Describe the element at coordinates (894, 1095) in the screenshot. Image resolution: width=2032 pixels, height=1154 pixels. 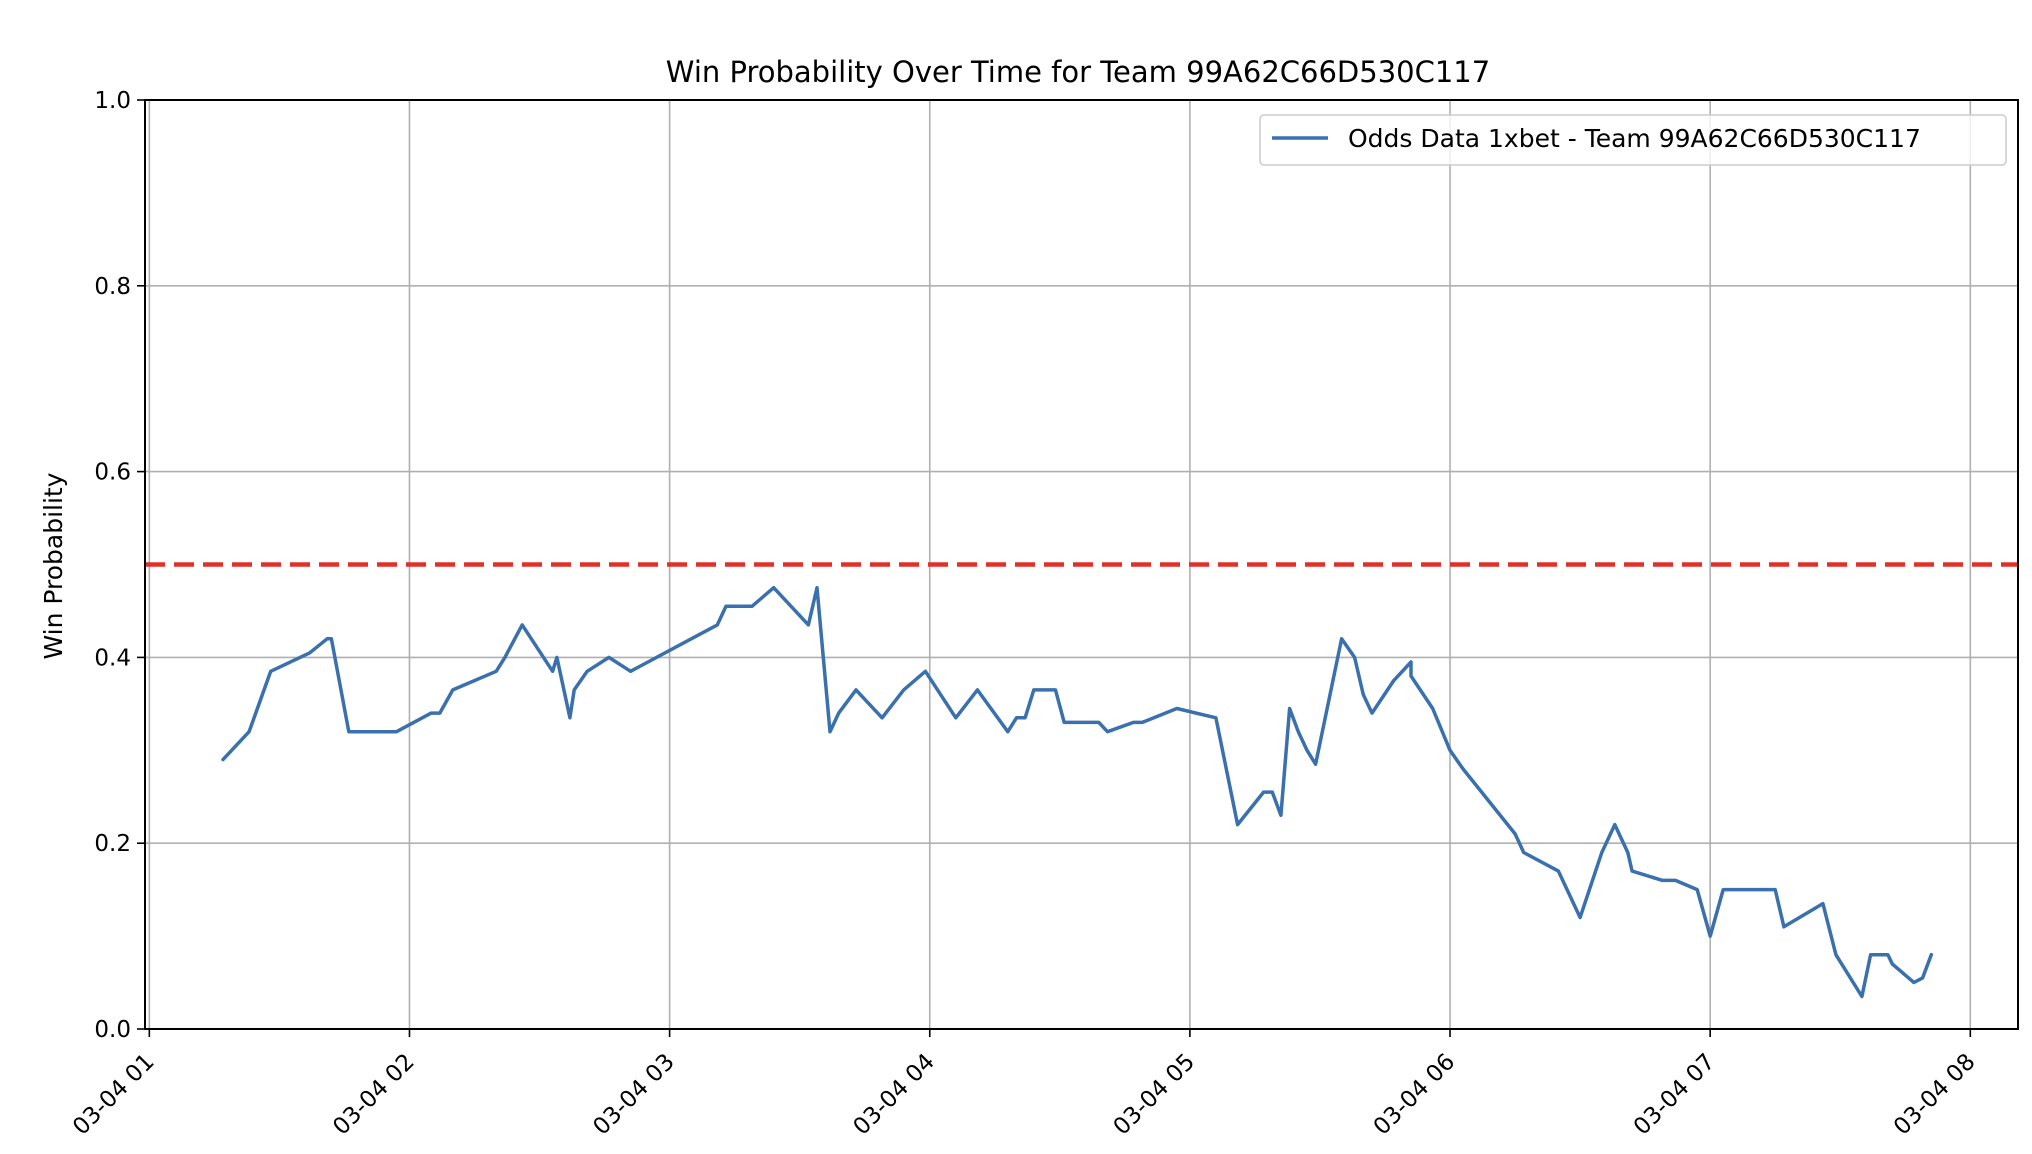
I see `x-tick-label: 03-04 04` at that location.